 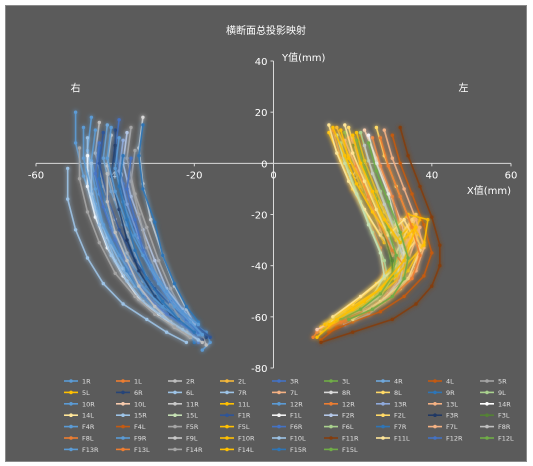 I want to click on legend-label: 9R, so click(x=450, y=393).